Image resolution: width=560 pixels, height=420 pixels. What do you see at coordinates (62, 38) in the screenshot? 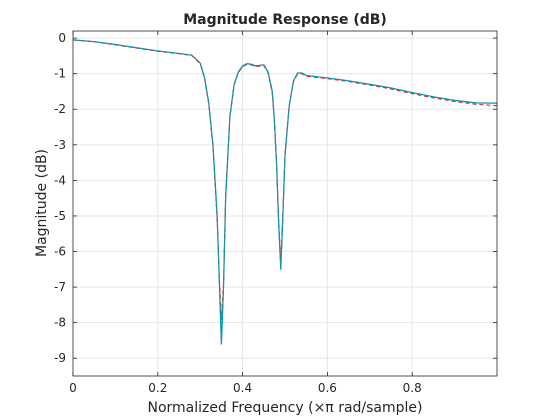
I see `y-tick-label: 0` at bounding box center [62, 38].